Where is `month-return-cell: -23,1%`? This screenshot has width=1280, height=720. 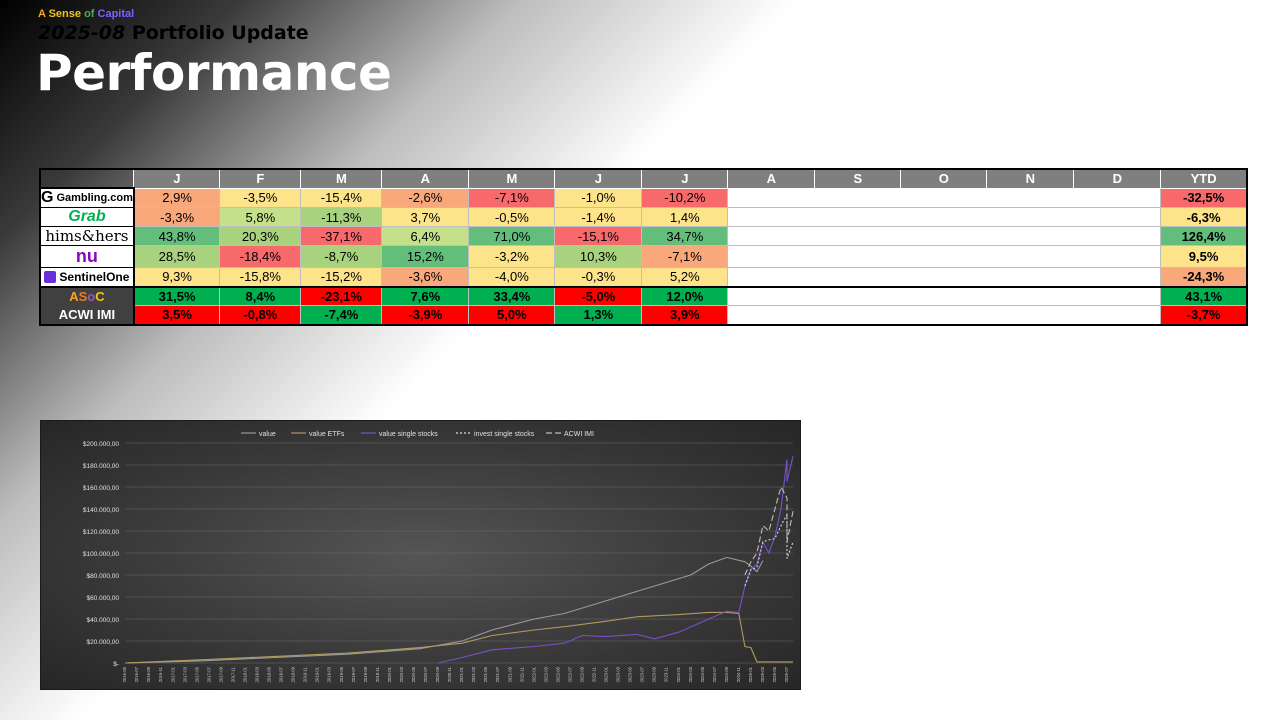
month-return-cell: -23,1% is located at coordinates (341, 296).